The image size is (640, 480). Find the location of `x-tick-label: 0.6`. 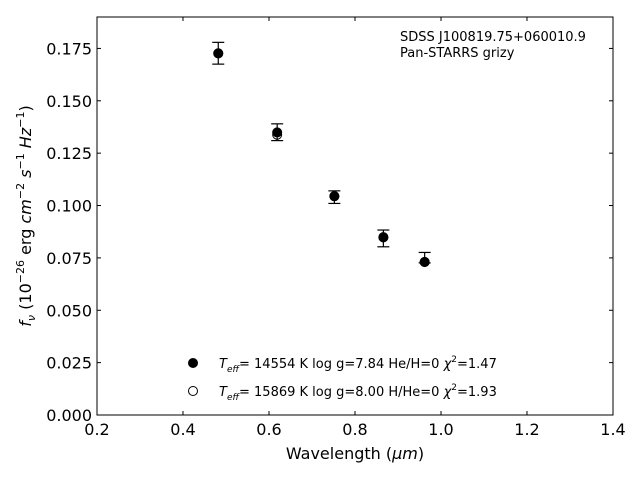

x-tick-label: 0.6 is located at coordinates (268, 429).